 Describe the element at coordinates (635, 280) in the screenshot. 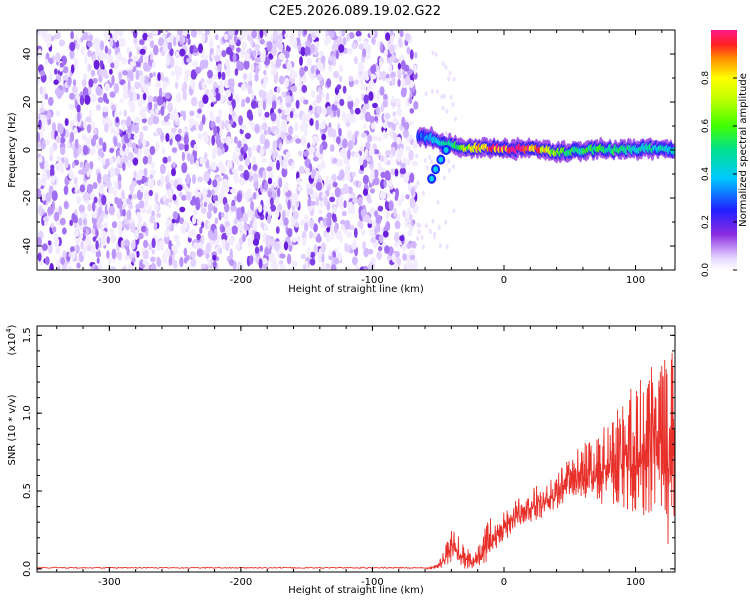

I see `x-tick-label: 100` at that location.